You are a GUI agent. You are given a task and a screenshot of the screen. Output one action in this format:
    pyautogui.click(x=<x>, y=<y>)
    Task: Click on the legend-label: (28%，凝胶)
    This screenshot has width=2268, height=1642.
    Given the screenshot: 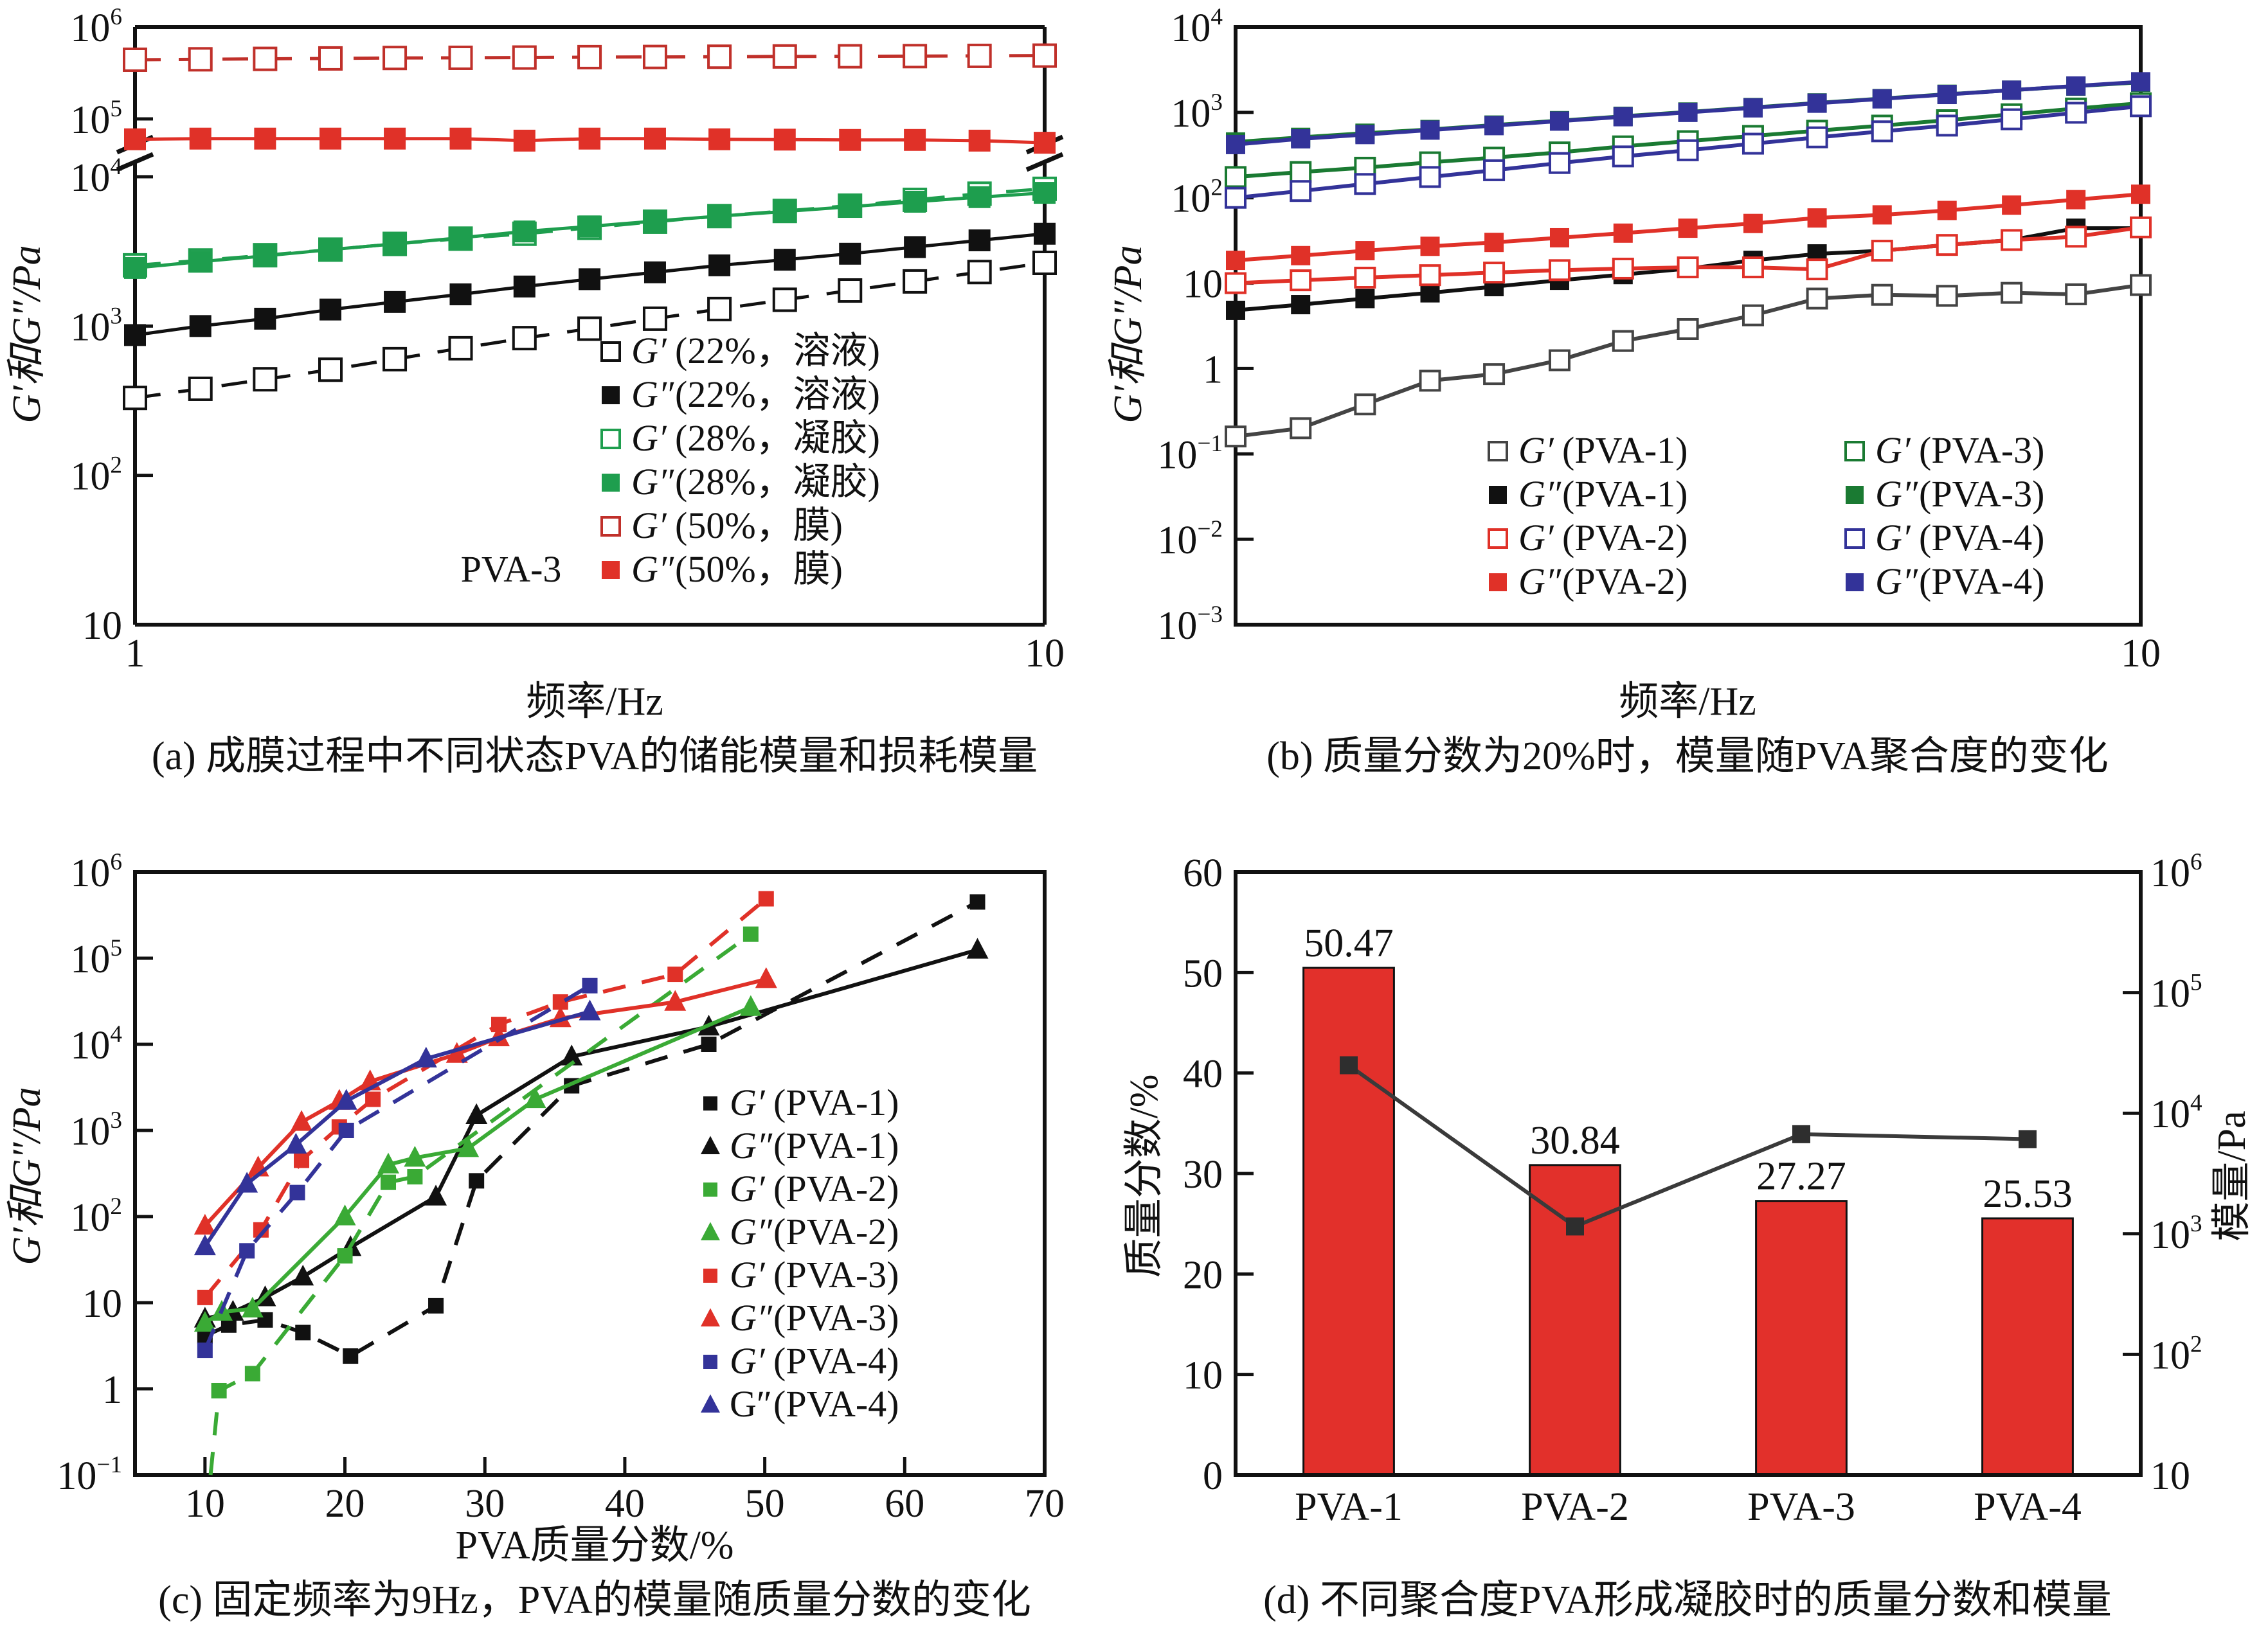 What is the action you would take?
    pyautogui.click(x=778, y=438)
    